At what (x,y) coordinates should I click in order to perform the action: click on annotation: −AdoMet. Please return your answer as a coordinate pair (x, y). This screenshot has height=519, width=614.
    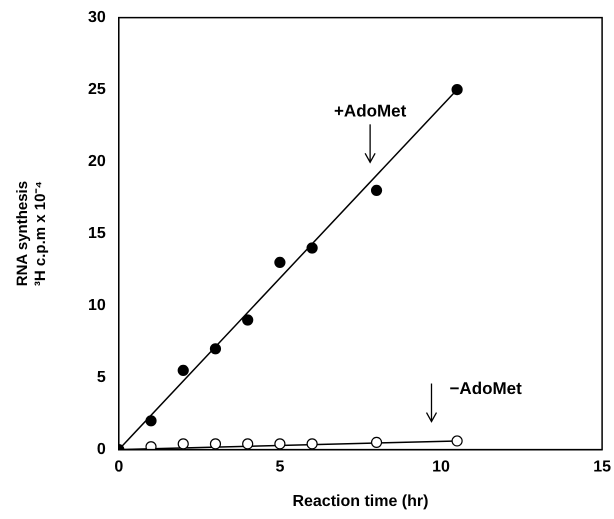
    Looking at the image, I should click on (485, 388).